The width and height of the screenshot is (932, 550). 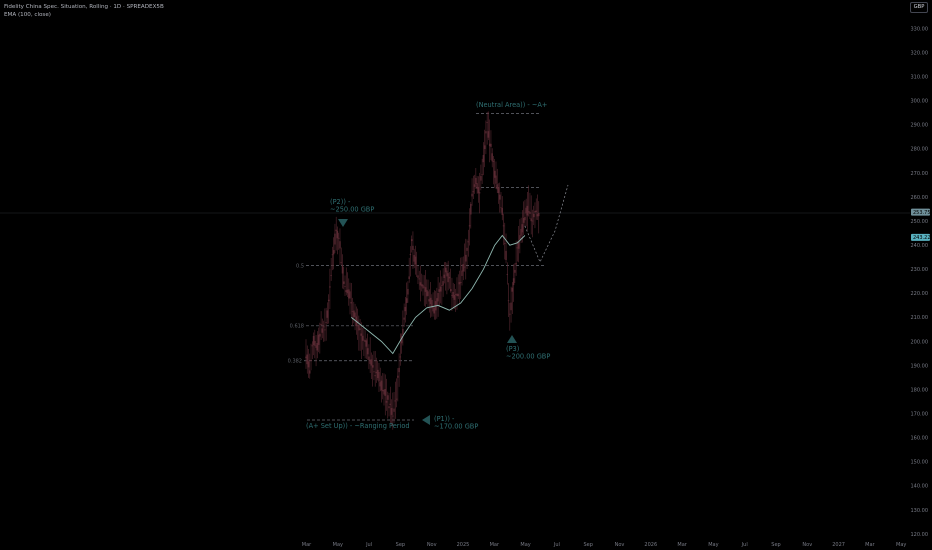 I want to click on y-tick-label: 220.00, so click(x=920, y=294).